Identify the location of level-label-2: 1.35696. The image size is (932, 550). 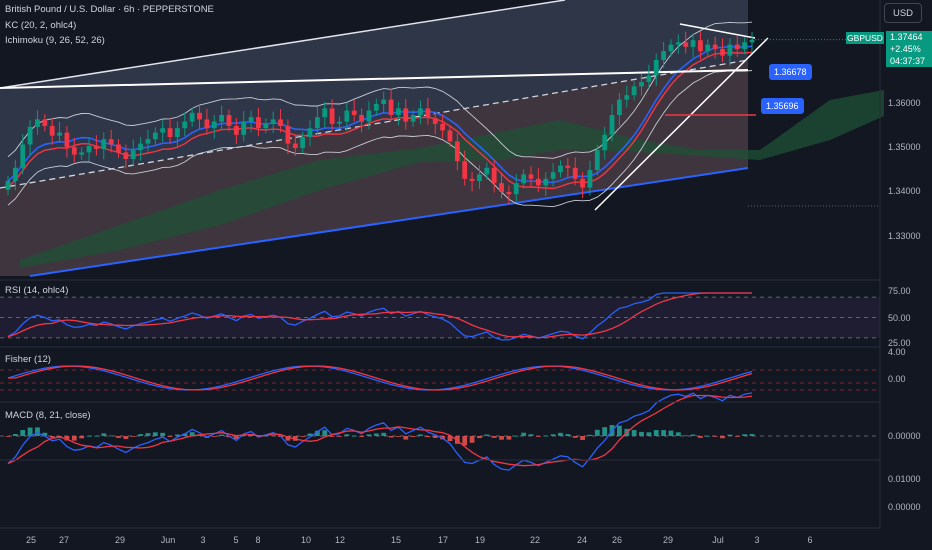
(782, 106).